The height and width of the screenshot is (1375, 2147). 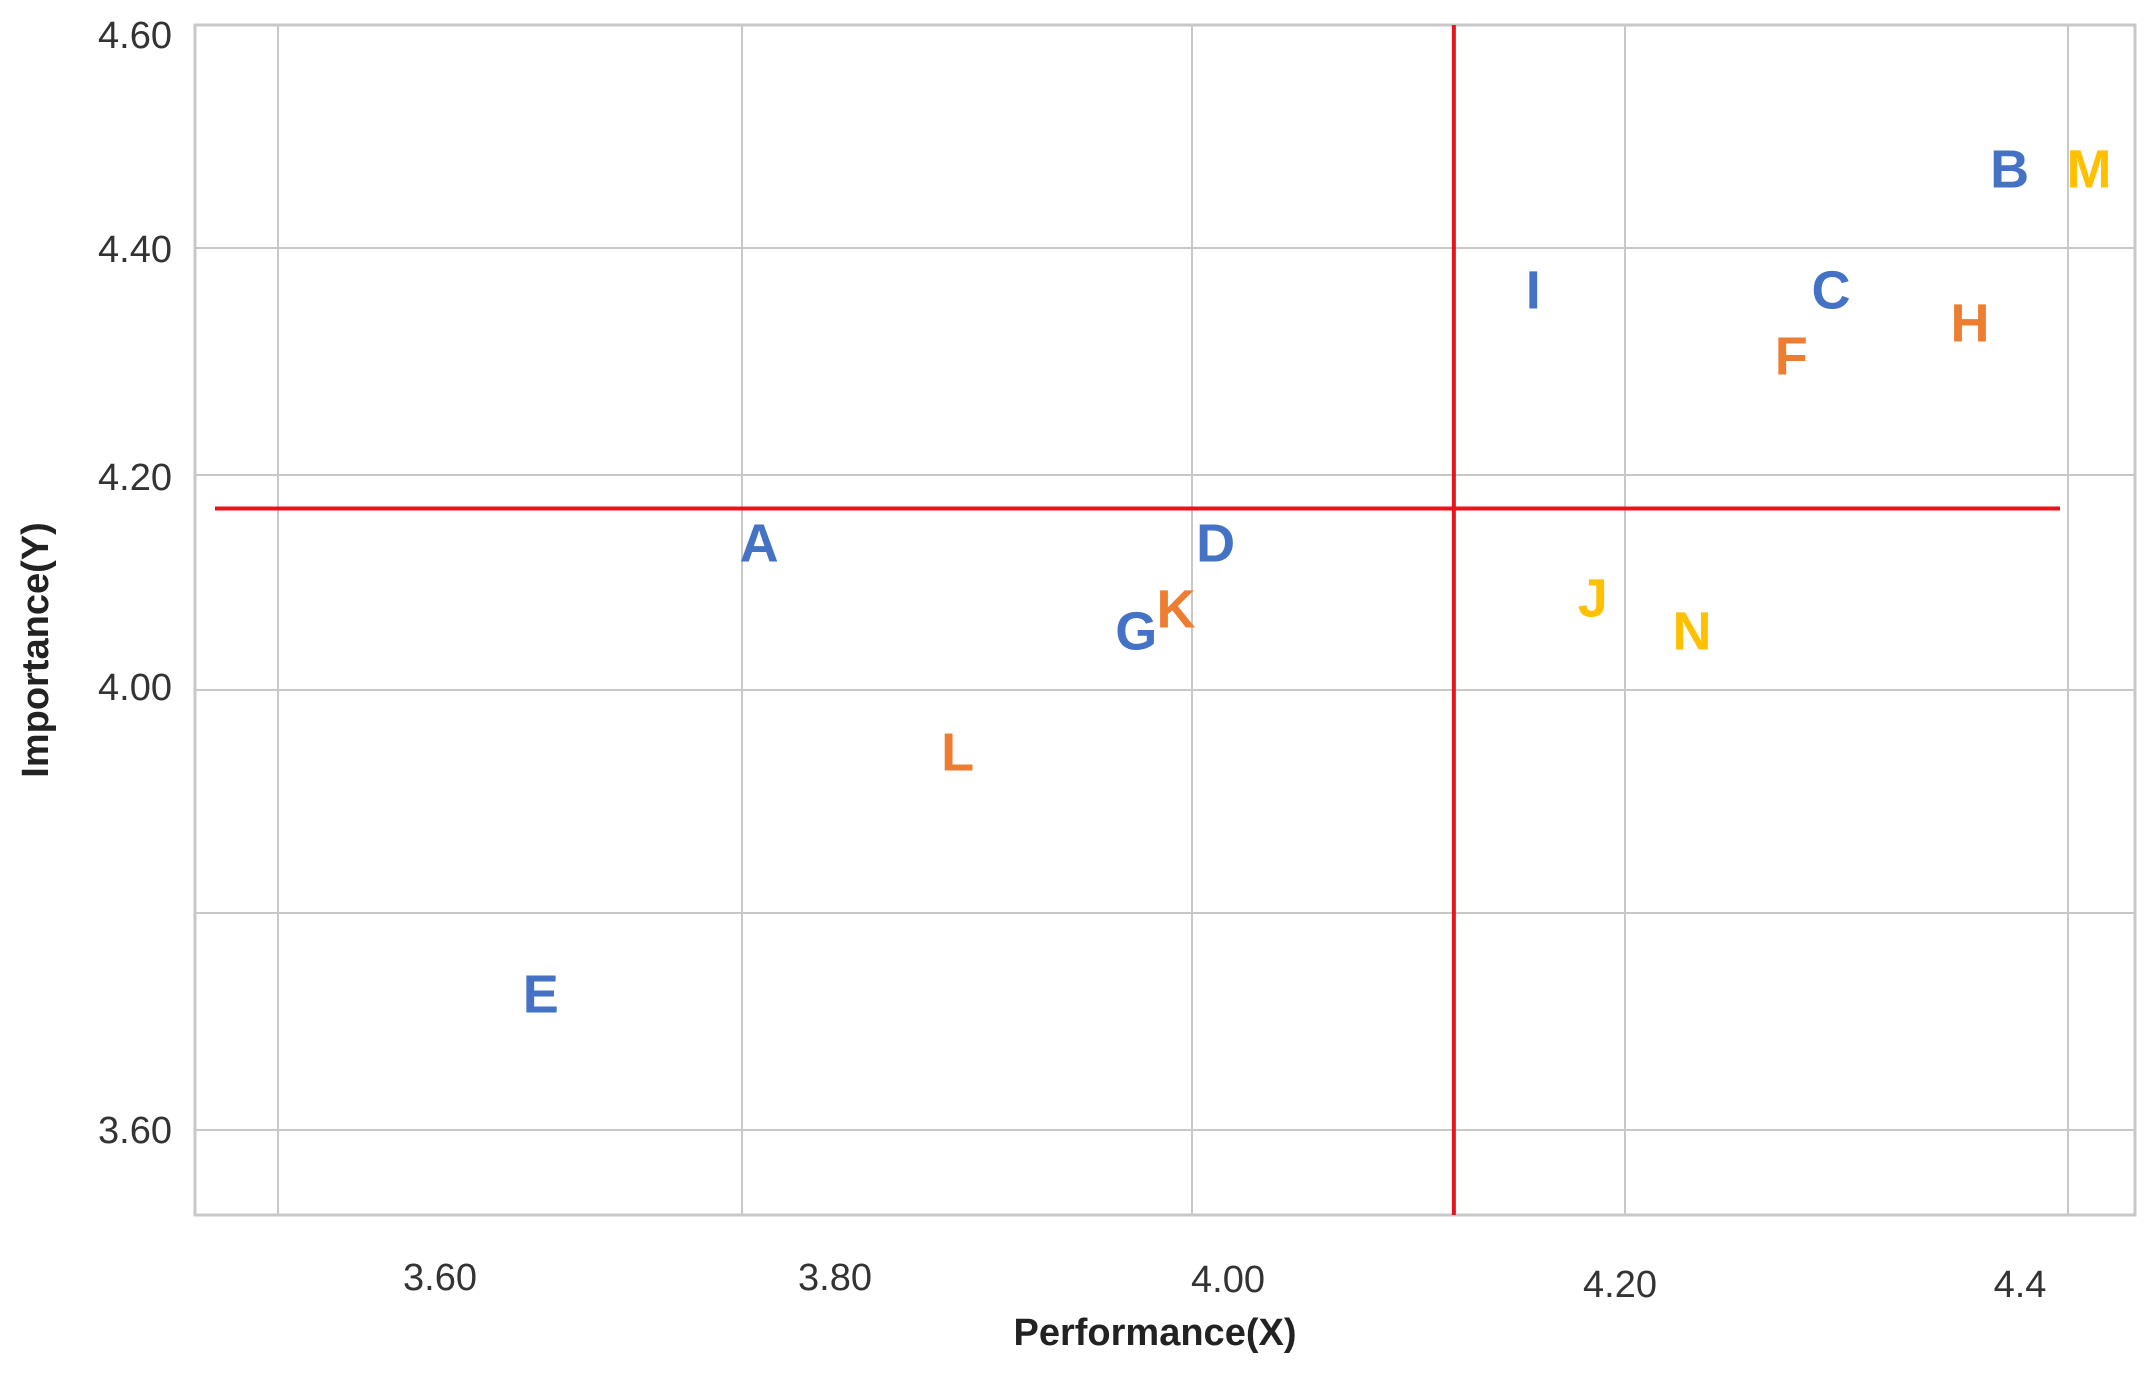 I want to click on point-j: J, so click(x=1593, y=598).